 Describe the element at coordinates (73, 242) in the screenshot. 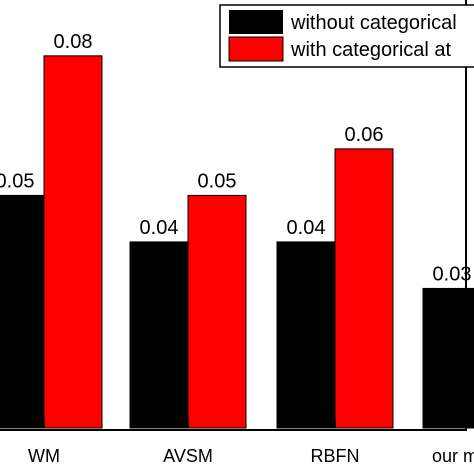

I see `bar-with-wm` at that location.